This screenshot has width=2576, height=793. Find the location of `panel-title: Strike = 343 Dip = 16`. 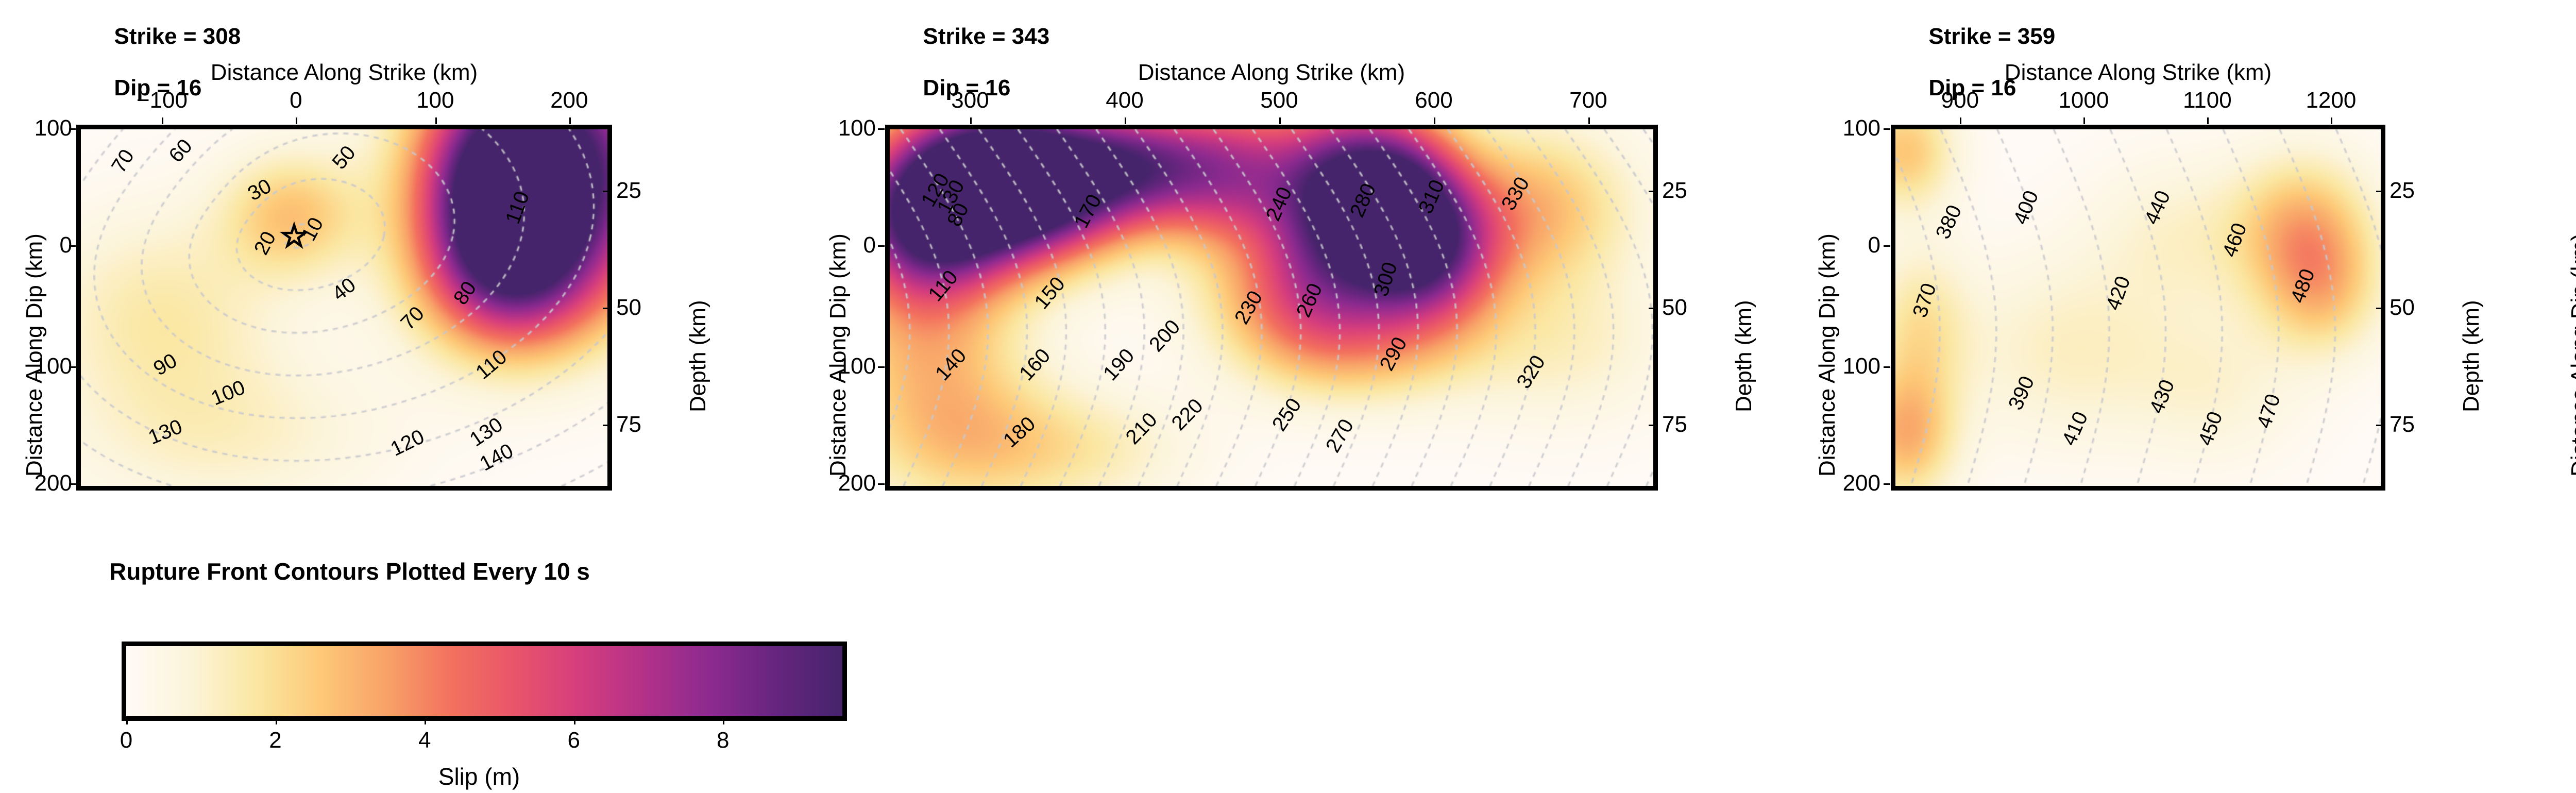

panel-title: Strike = 343 Dip = 16 is located at coordinates (967, 64).